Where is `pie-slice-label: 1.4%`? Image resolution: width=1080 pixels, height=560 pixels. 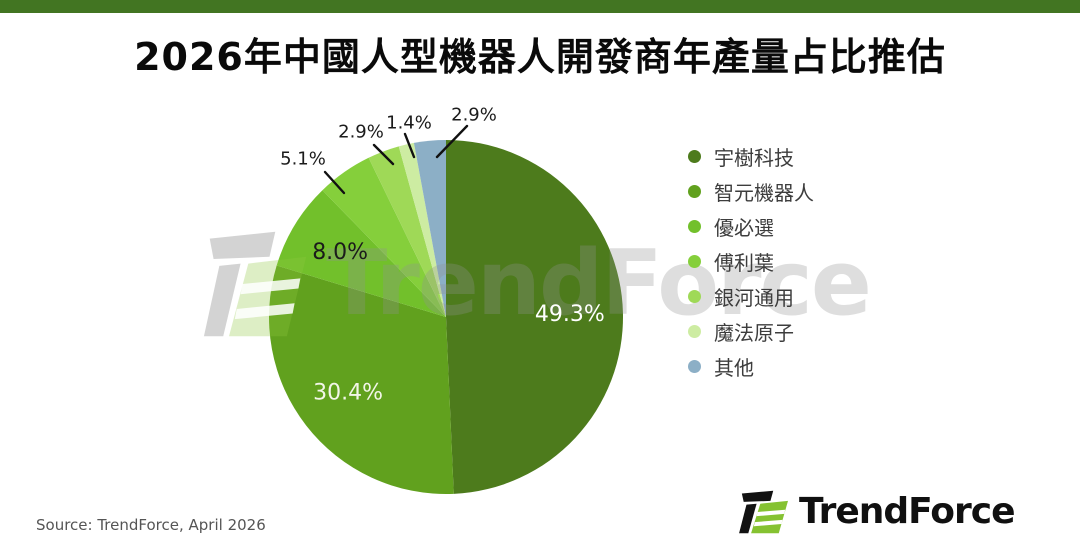 pie-slice-label: 1.4% is located at coordinates (409, 123).